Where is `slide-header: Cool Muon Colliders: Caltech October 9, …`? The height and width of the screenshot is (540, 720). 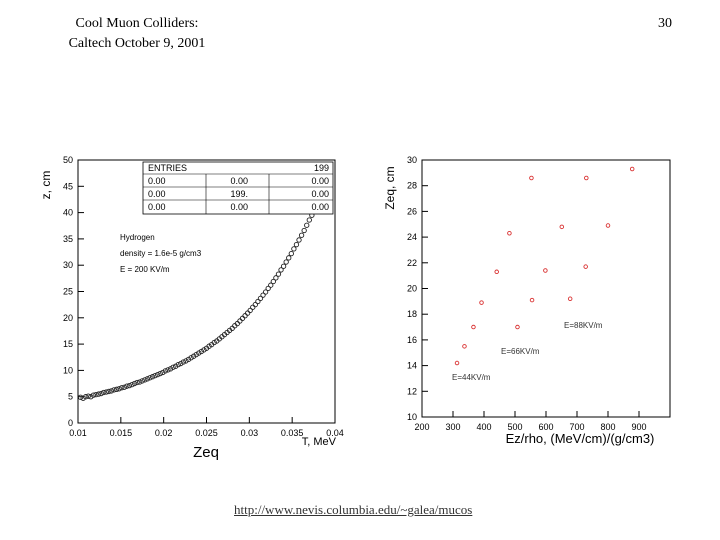 slide-header: Cool Muon Colliders: Caltech October 9, … is located at coordinates (137, 34).